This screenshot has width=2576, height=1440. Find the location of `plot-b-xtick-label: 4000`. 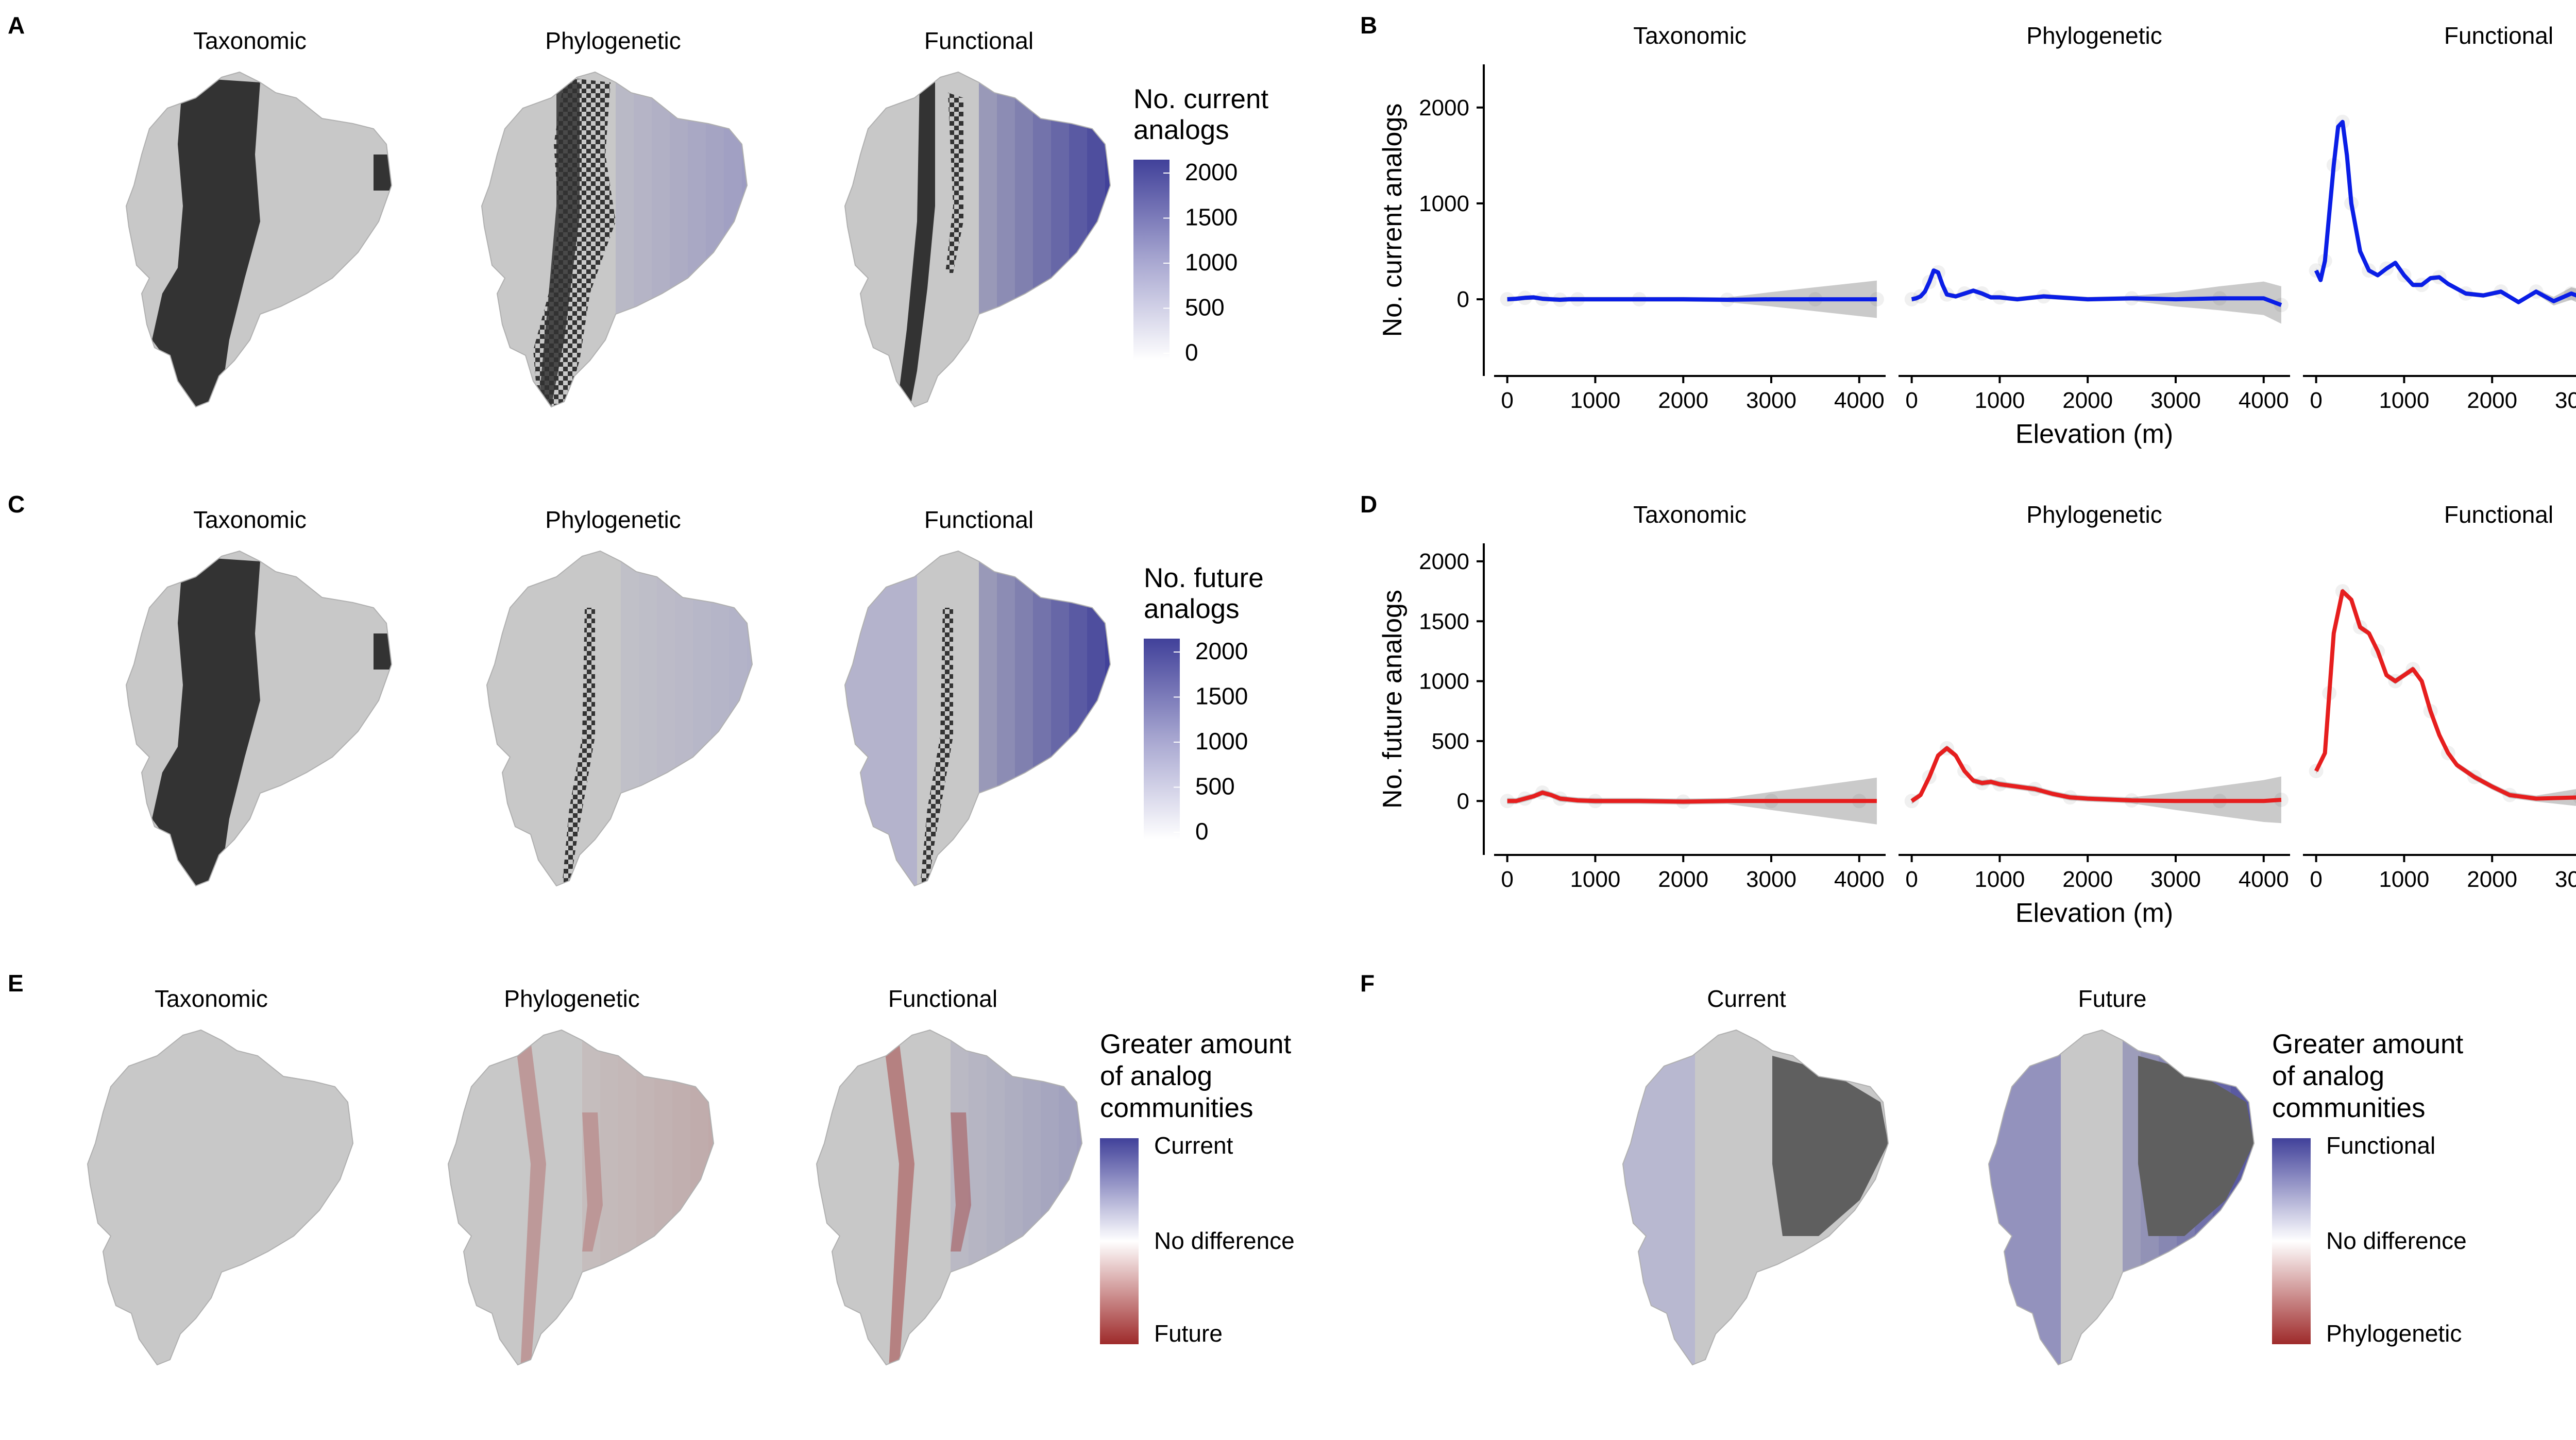

plot-b-xtick-label: 4000 is located at coordinates (1859, 400).